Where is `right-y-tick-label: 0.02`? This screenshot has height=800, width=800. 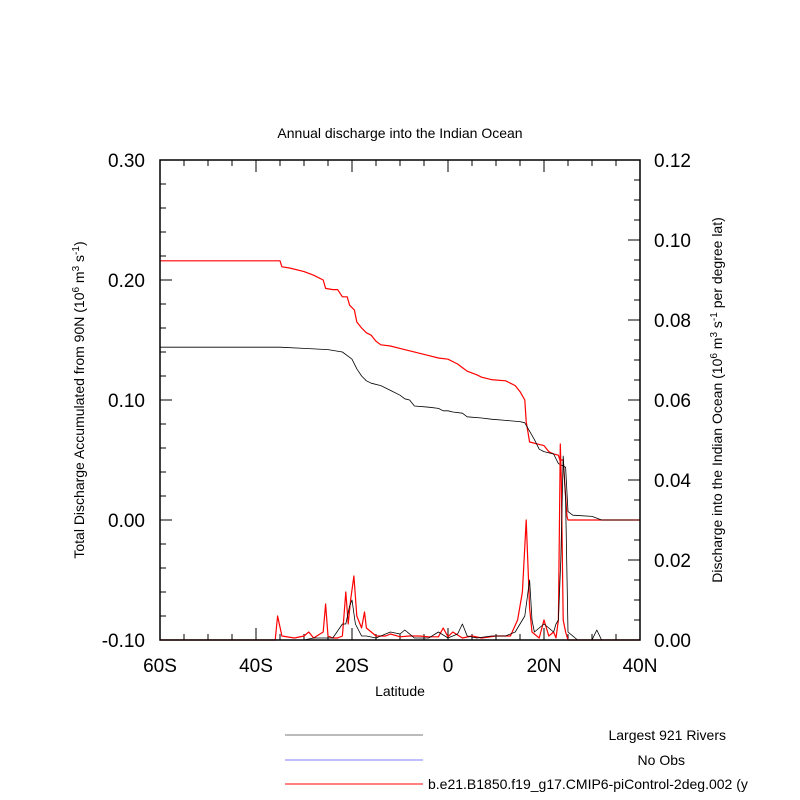
right-y-tick-label: 0.02 is located at coordinates (672, 561).